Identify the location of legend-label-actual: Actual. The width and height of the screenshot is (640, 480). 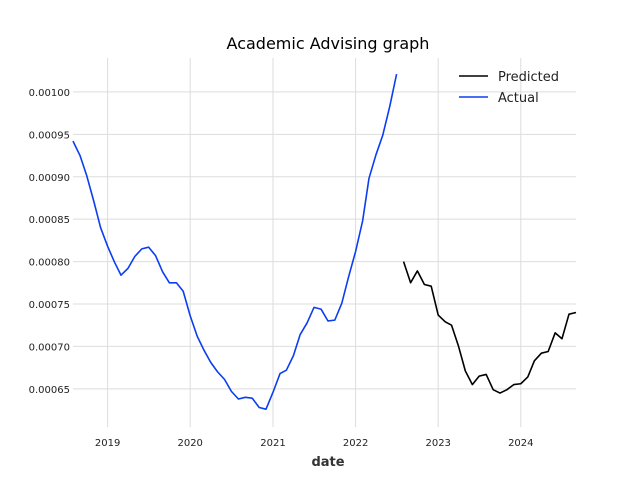
(518, 98).